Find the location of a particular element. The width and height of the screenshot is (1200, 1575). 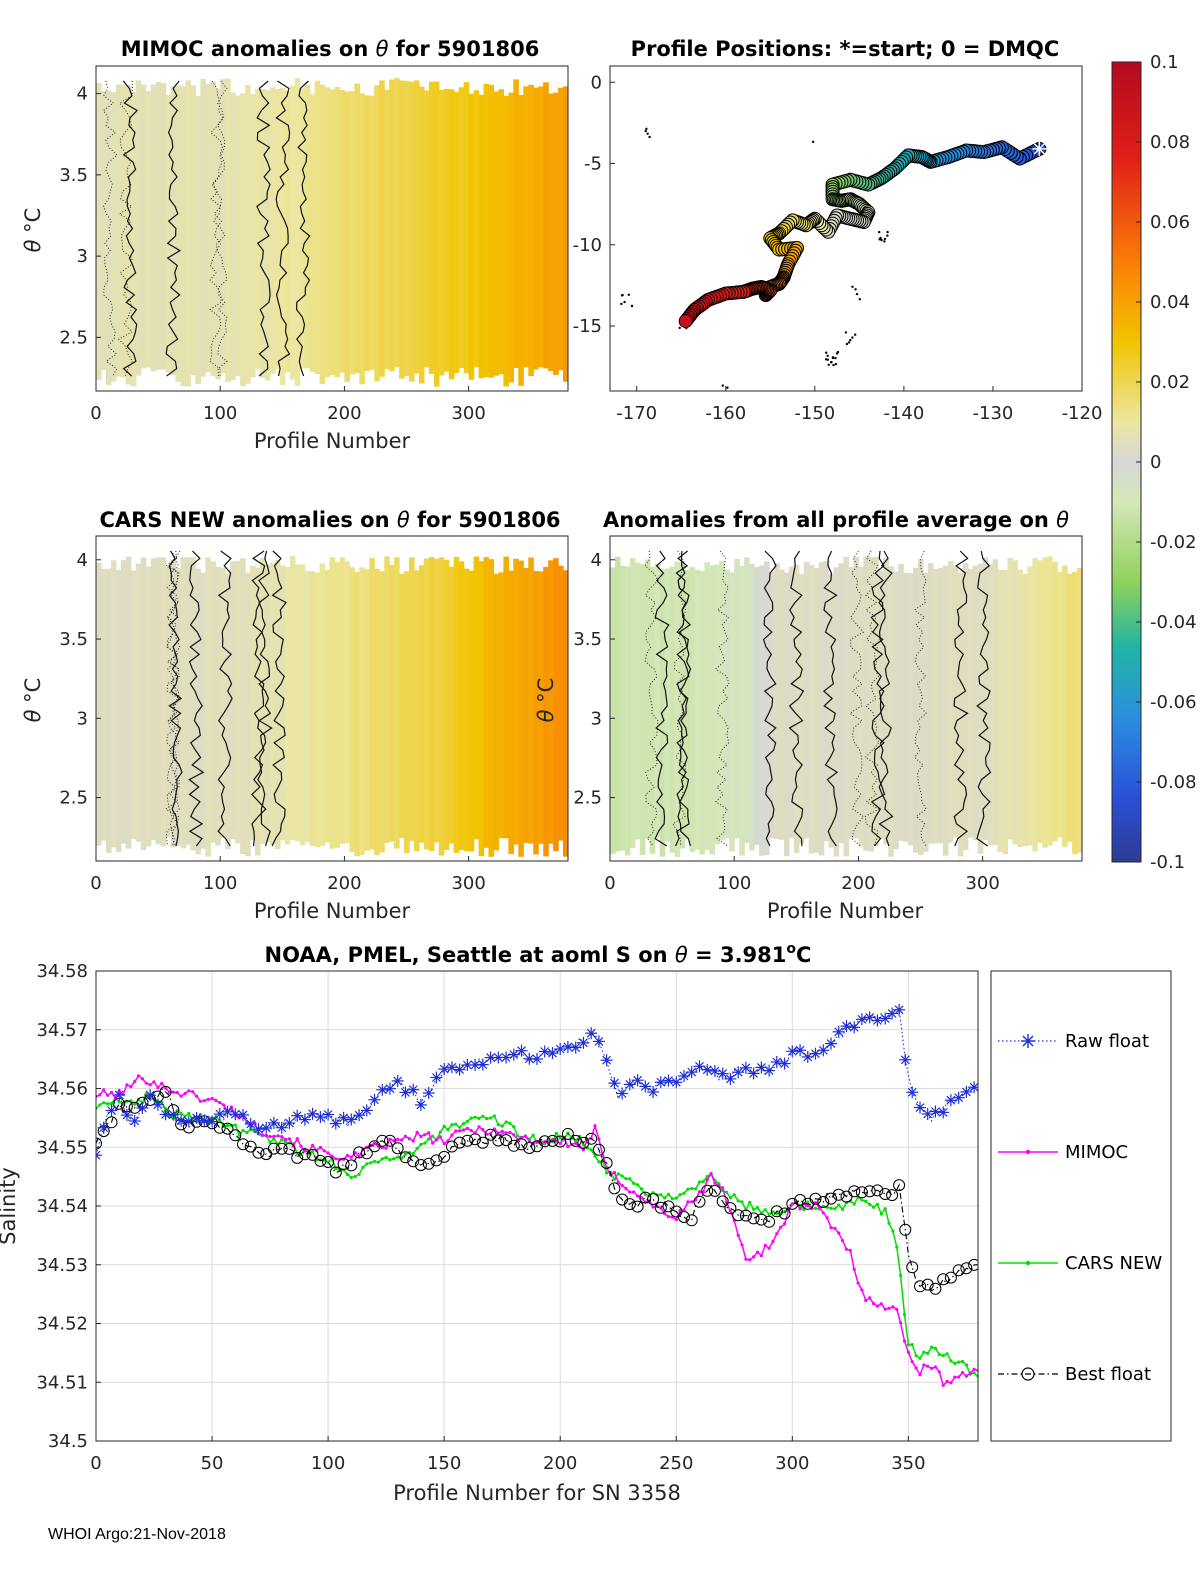

legend-entry-best: Best float is located at coordinates (1074, 1374).